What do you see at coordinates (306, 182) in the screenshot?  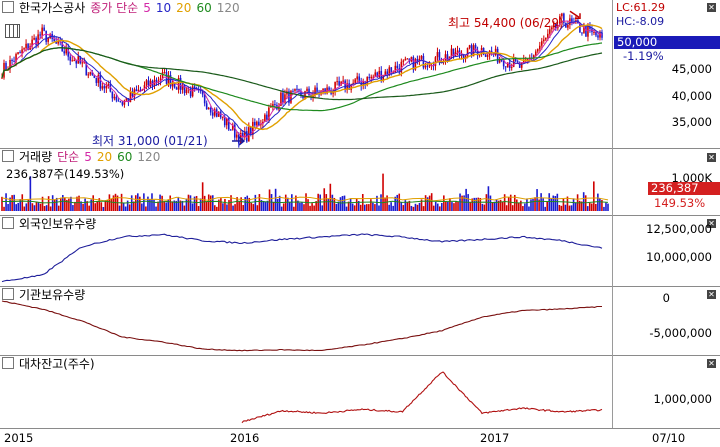 I see `volume-chart` at bounding box center [306, 182].